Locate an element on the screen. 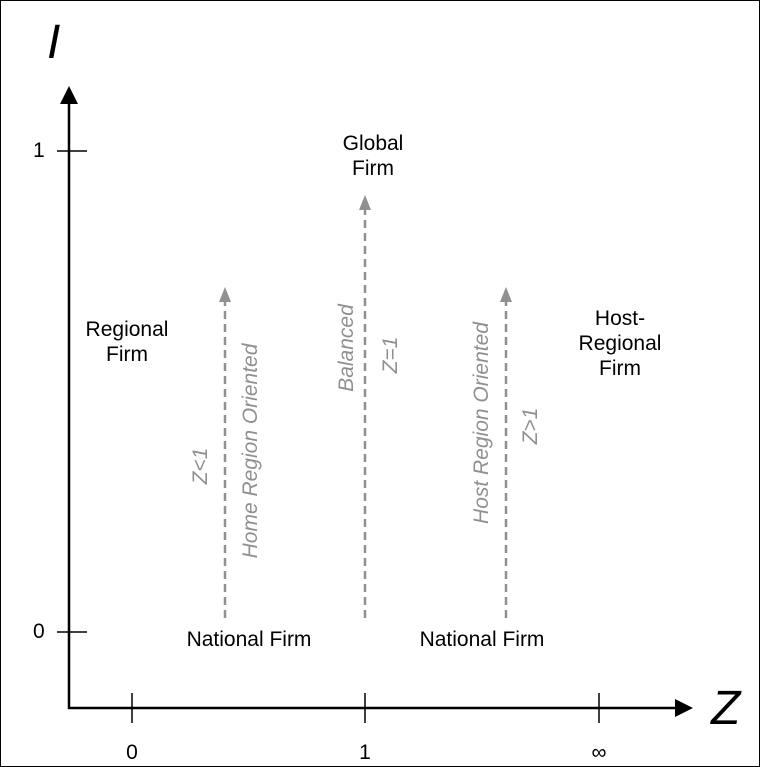 This screenshot has width=760, height=767. x-axis-arrowhead is located at coordinates (684, 708).